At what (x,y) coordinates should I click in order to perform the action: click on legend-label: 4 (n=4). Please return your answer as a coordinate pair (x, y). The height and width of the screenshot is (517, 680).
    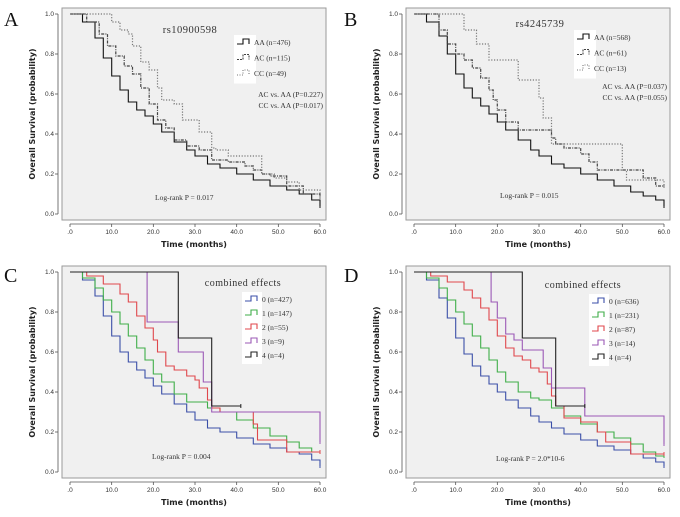
    Looking at the image, I should click on (273, 355).